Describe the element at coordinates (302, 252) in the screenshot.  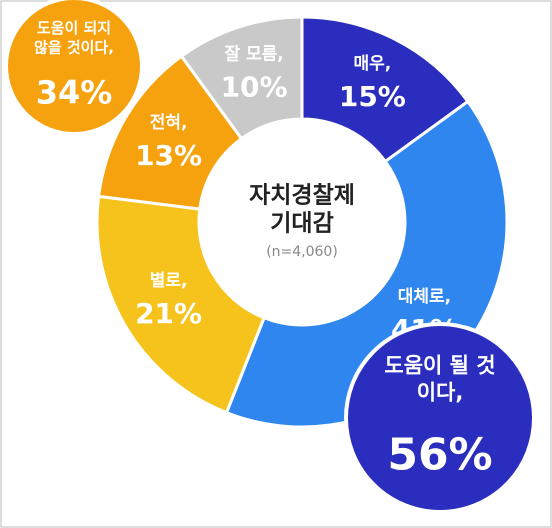
I see `center-subtitle: (n=4,060)` at that location.